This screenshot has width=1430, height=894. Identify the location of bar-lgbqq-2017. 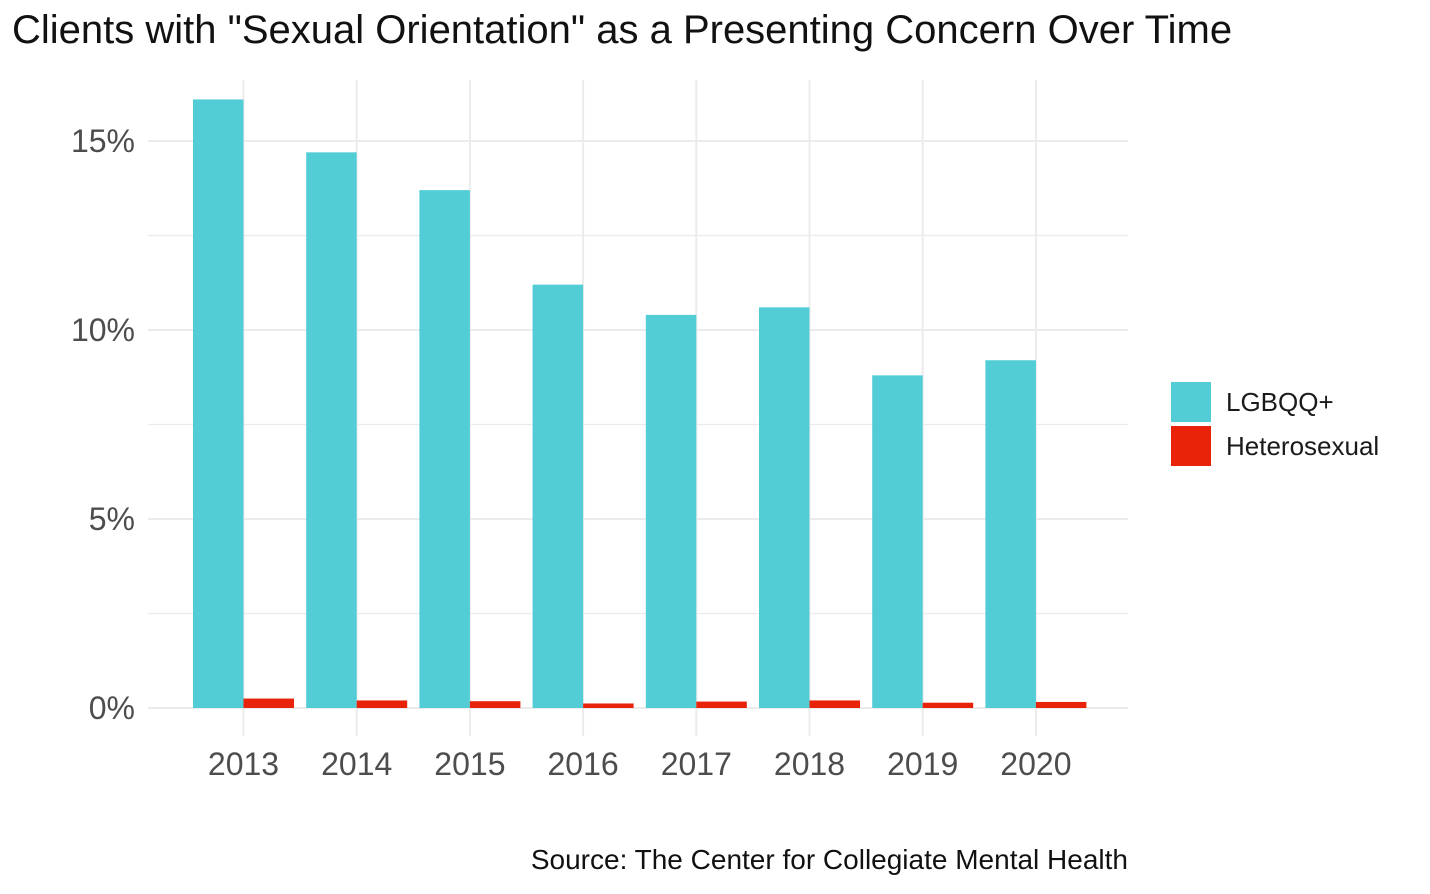
(671, 511).